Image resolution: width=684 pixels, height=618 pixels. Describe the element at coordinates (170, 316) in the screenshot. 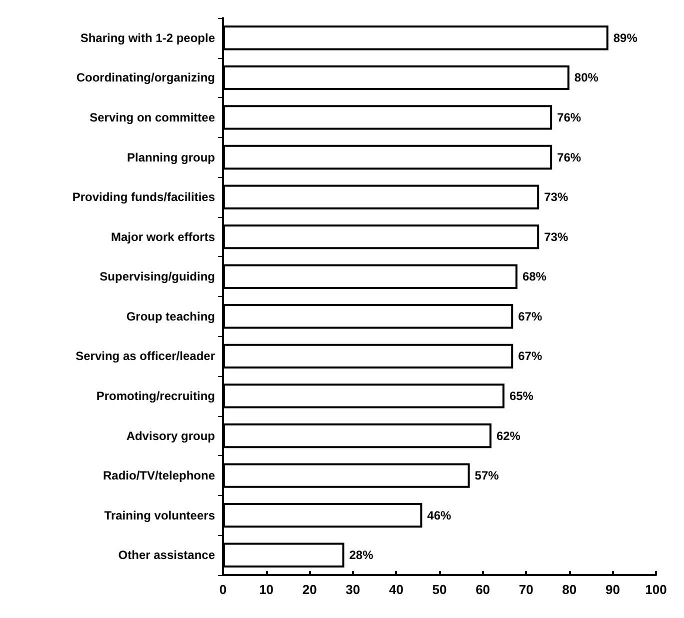

I see `y-tick-label: Group teaching` at that location.